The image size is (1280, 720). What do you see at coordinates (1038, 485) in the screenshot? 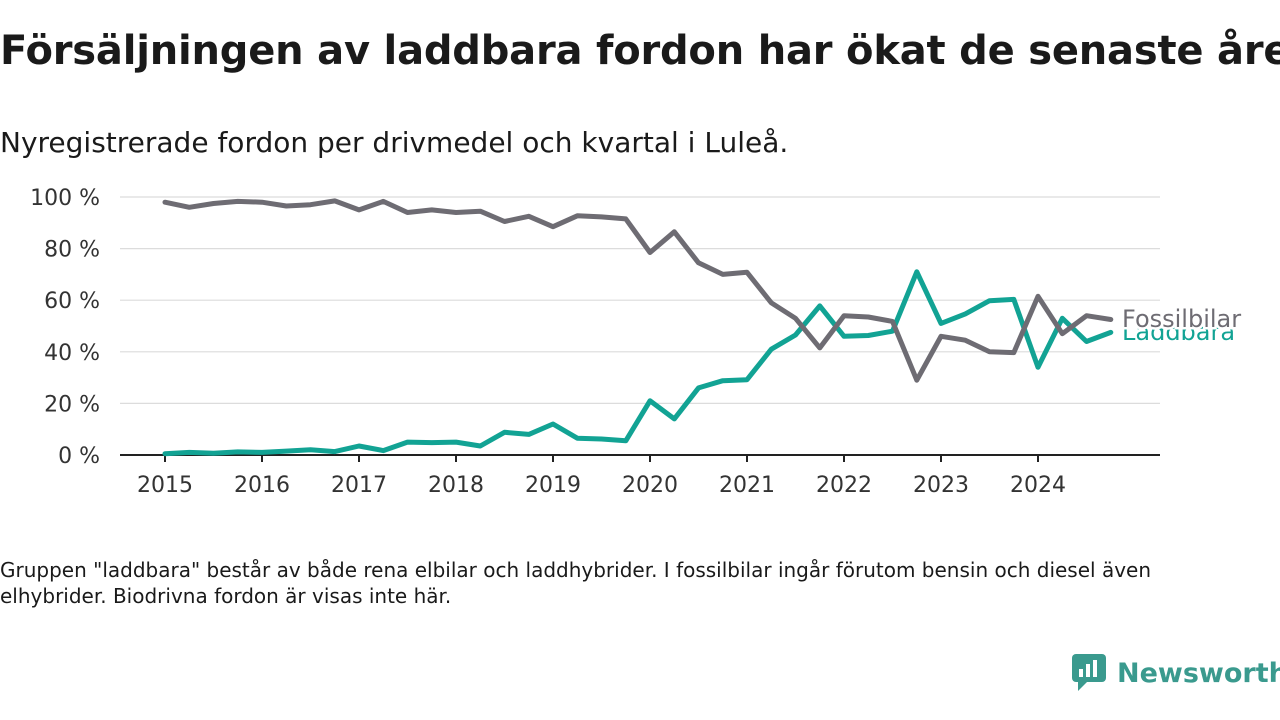
I see `x-tick-label: 2024` at bounding box center [1038, 485].